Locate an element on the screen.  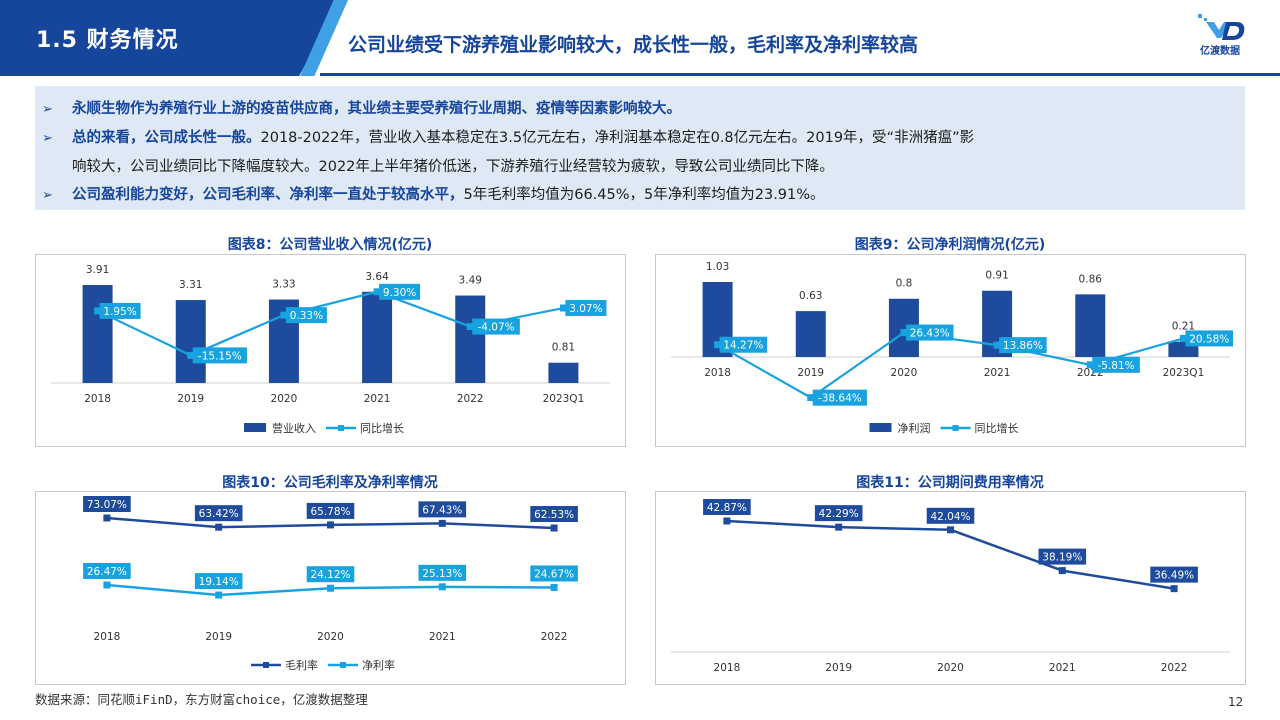
growth-label-4: -4.07% is located at coordinates (495, 328).